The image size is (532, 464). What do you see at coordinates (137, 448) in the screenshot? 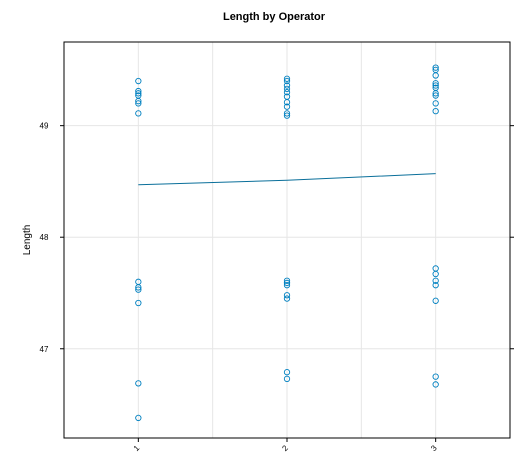
I see `x-tick-label: 1` at bounding box center [137, 448].